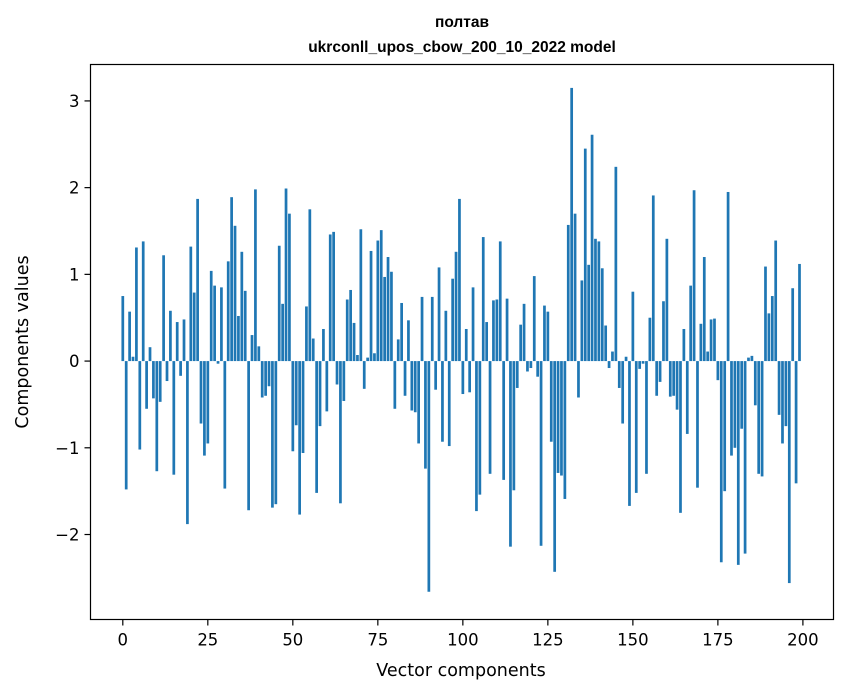 This screenshot has width=847, height=696. I want to click on y-axis-label: Components values, so click(23, 341).